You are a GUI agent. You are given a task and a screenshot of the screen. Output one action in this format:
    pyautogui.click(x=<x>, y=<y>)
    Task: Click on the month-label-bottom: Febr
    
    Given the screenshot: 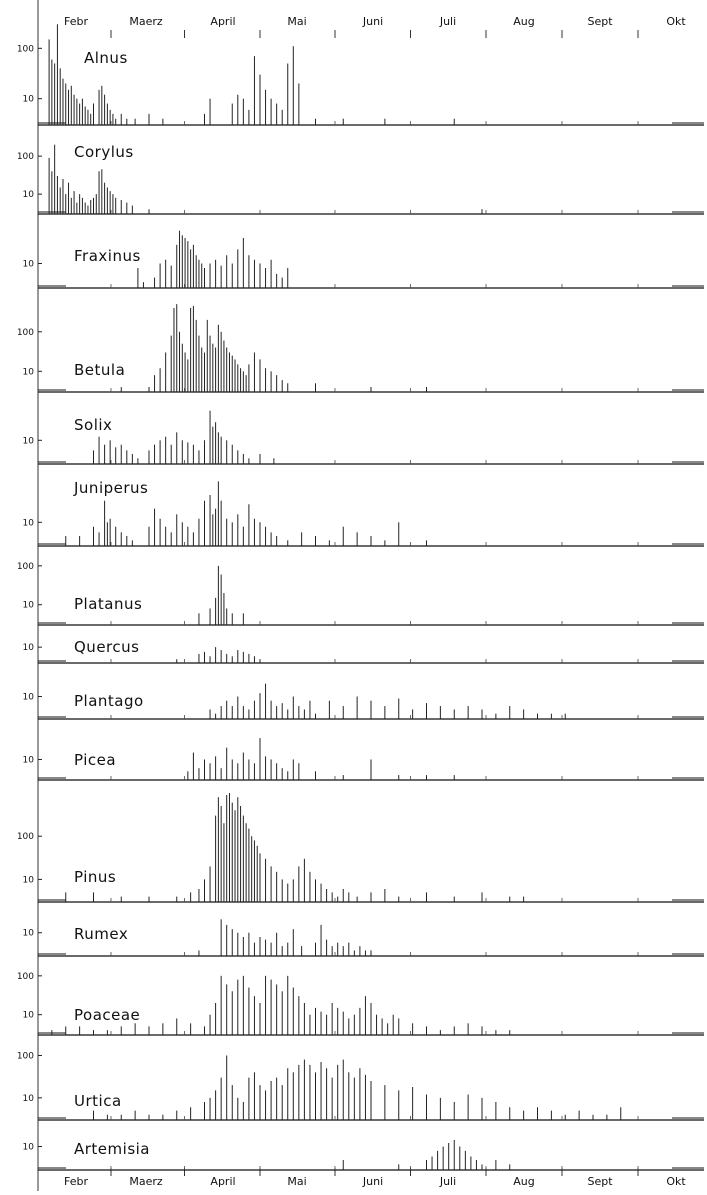 What is the action you would take?
    pyautogui.click(x=76, y=1181)
    